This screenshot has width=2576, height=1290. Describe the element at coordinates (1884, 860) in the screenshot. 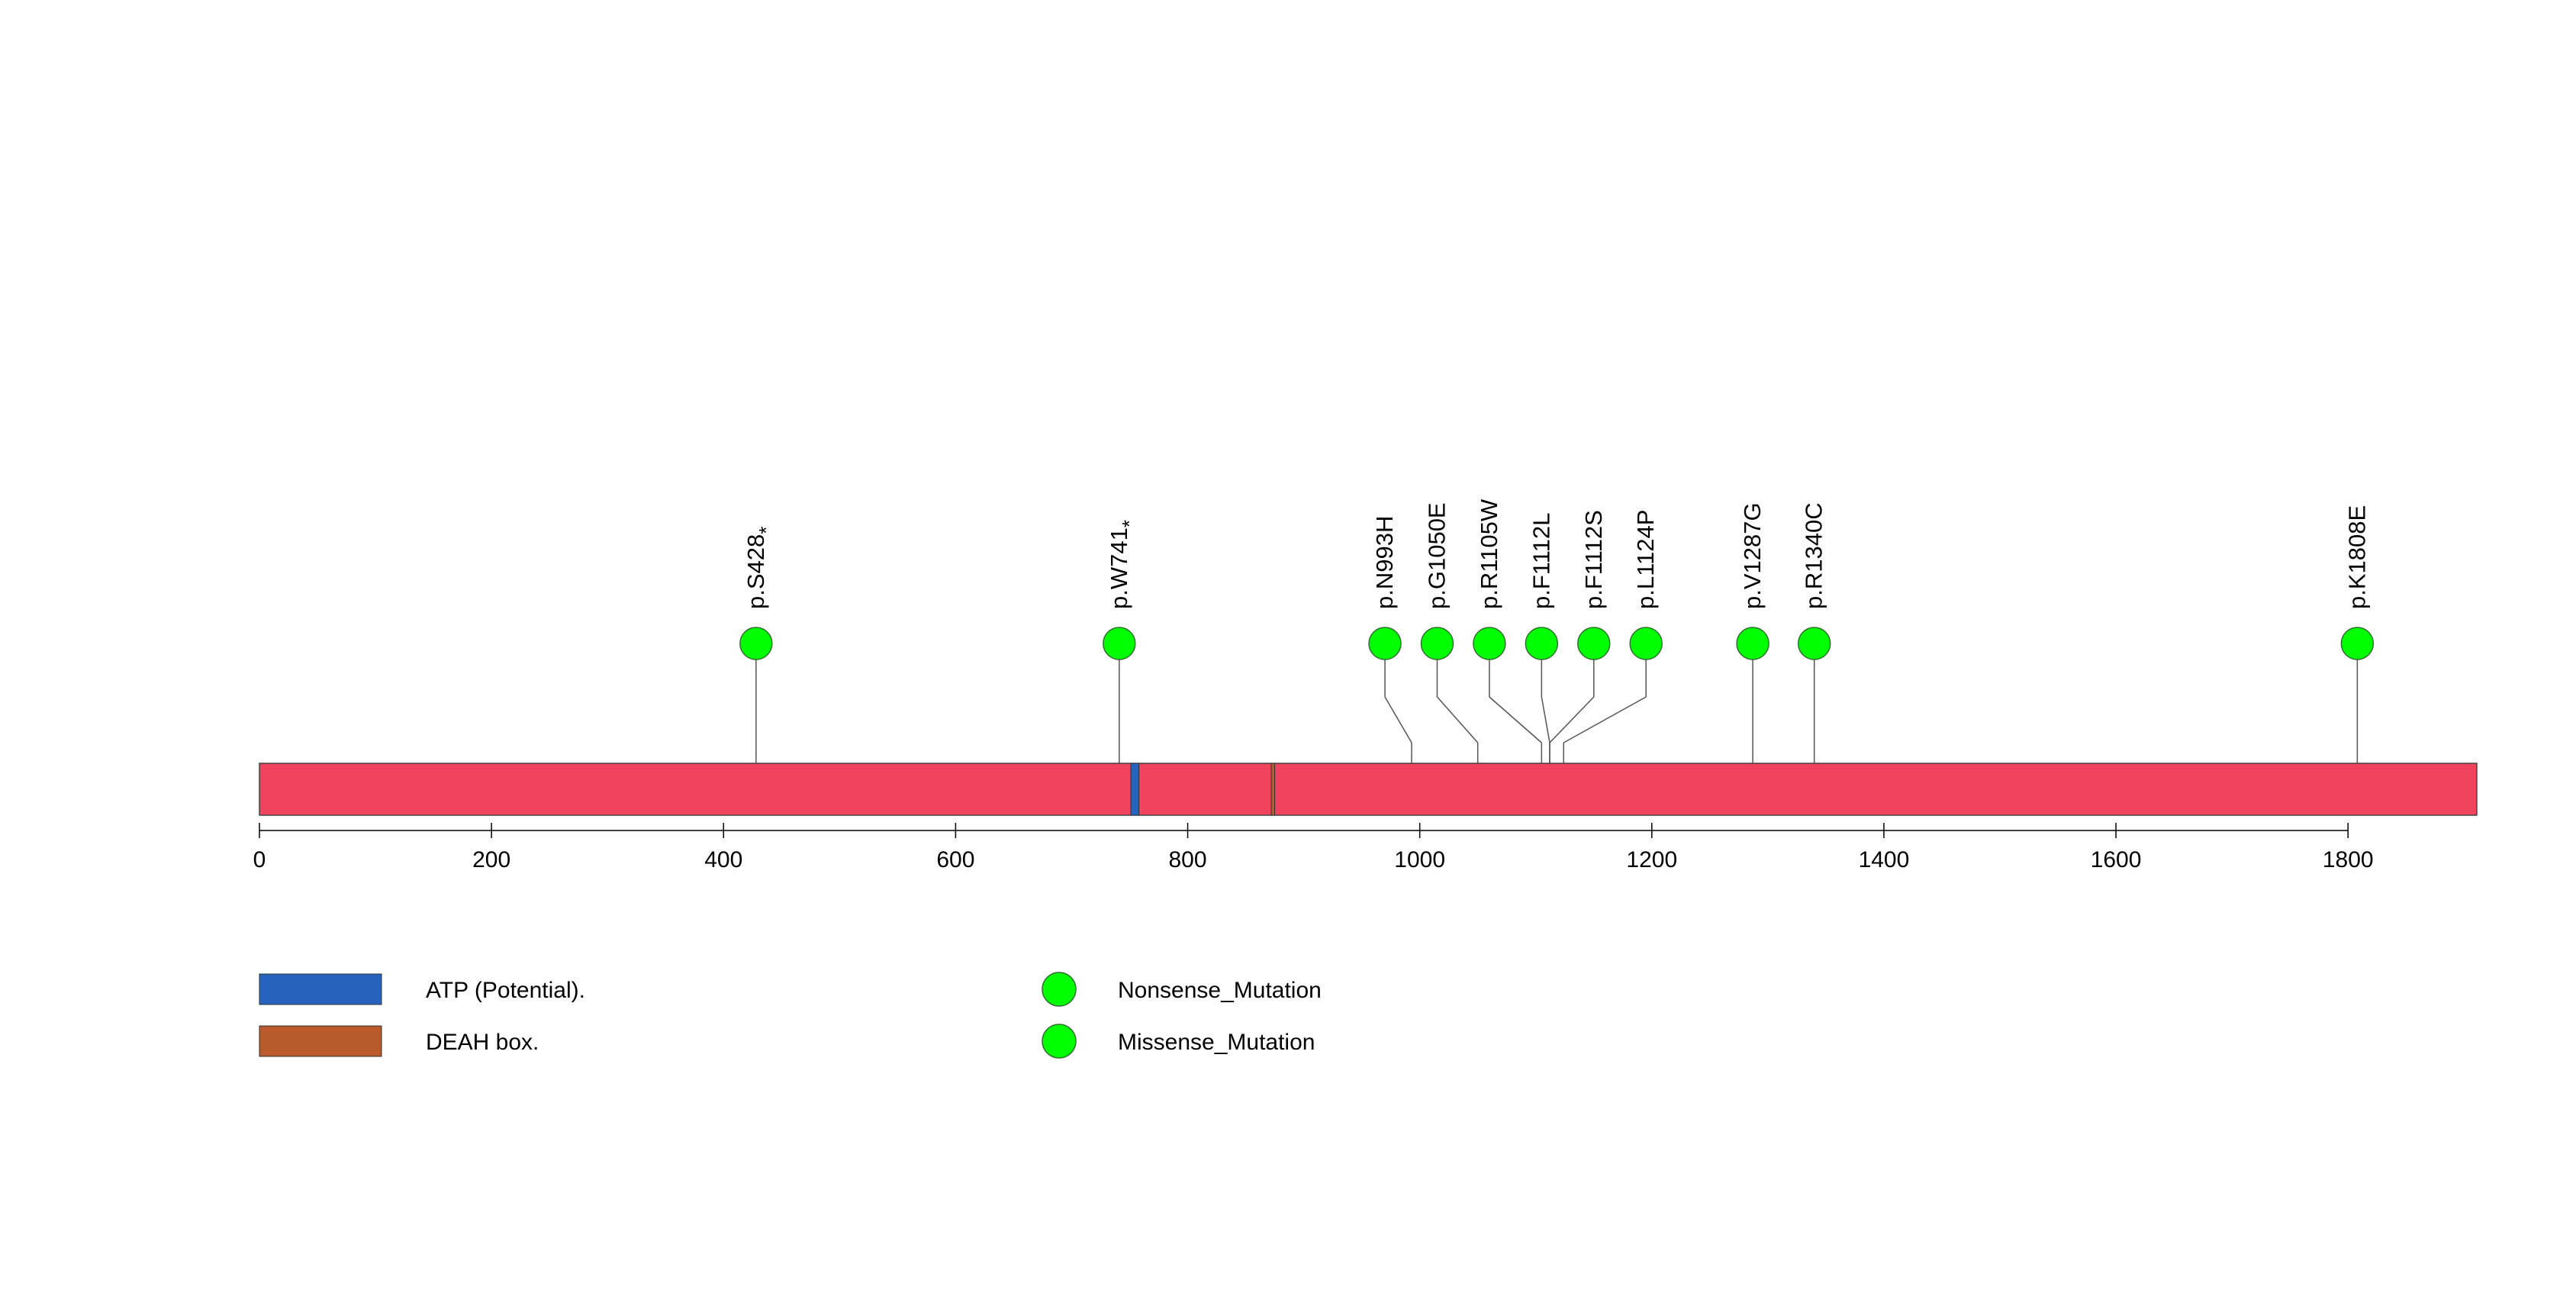

I see `x-tick-label: 1400` at that location.